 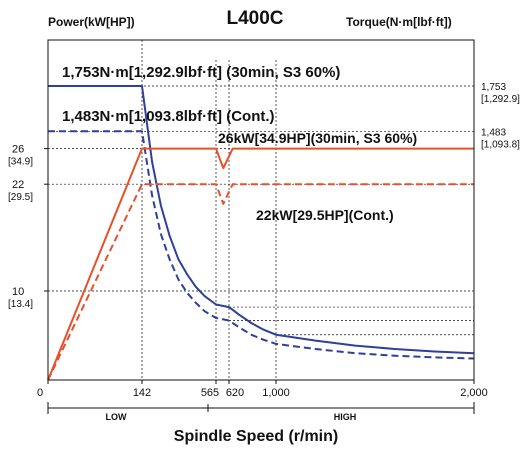 What do you see at coordinates (493, 132) in the screenshot?
I see `torque-tick-label: 1,483` at bounding box center [493, 132].